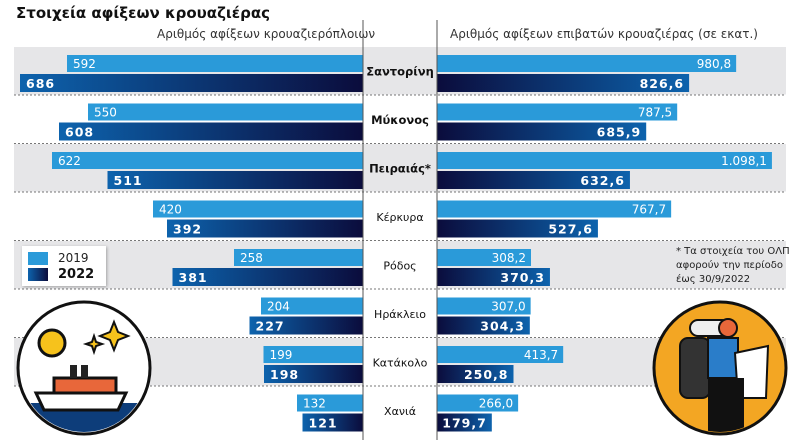  What do you see at coordinates (570, 229) in the screenshot?
I see `bar-label-right-2022: 527,6` at bounding box center [570, 229].